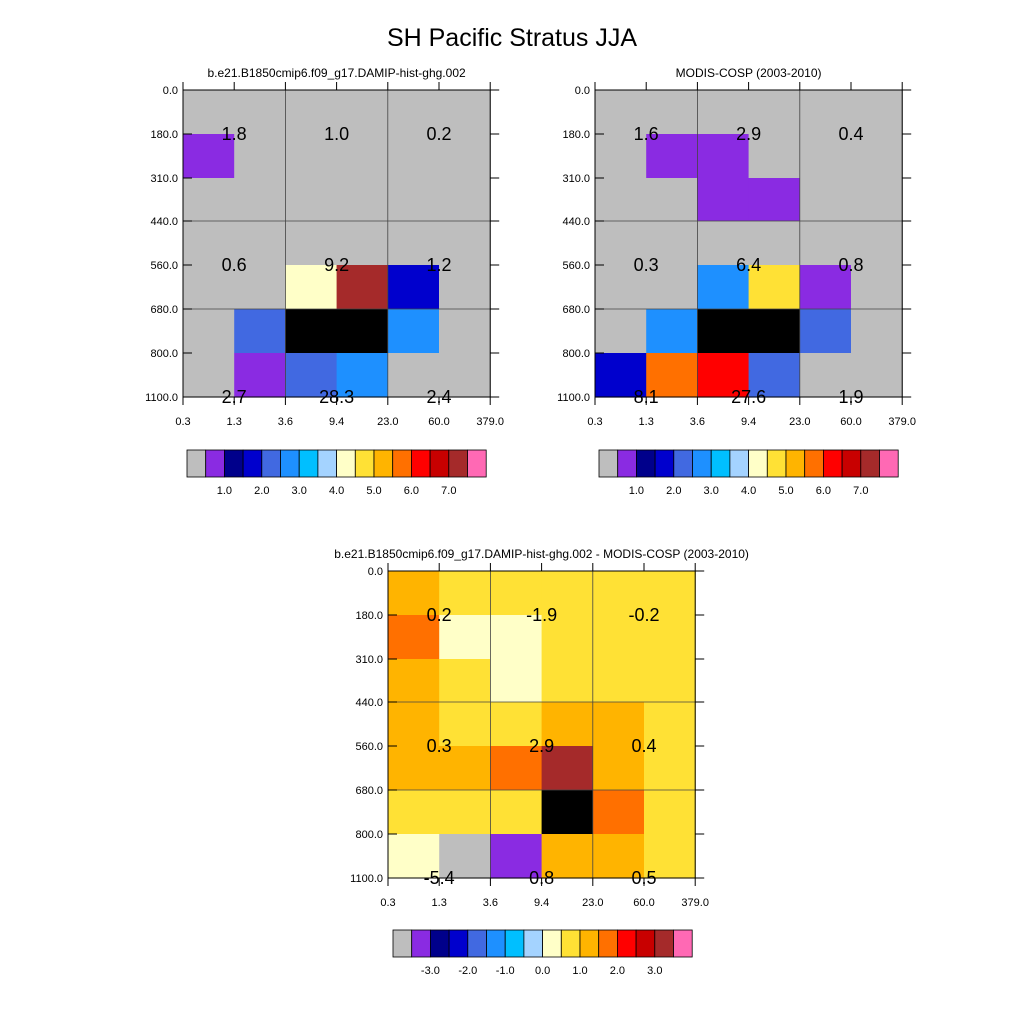  Describe the element at coordinates (234, 134) in the screenshot. I see `value-label: 1.8` at that location.